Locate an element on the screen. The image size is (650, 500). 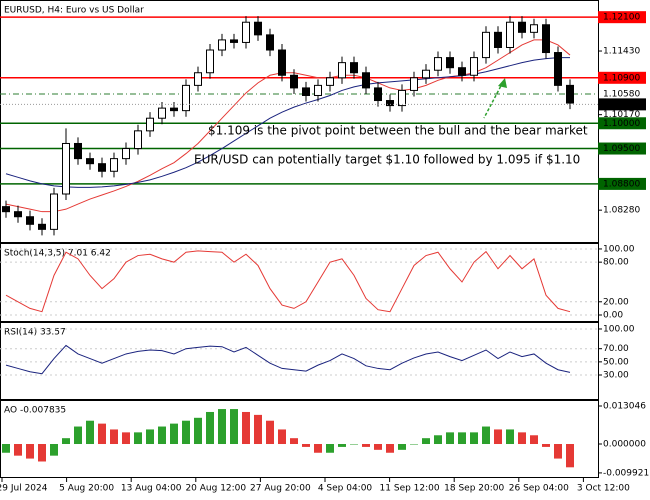
y-tick-label: 1.11430 is located at coordinates (621, 52).